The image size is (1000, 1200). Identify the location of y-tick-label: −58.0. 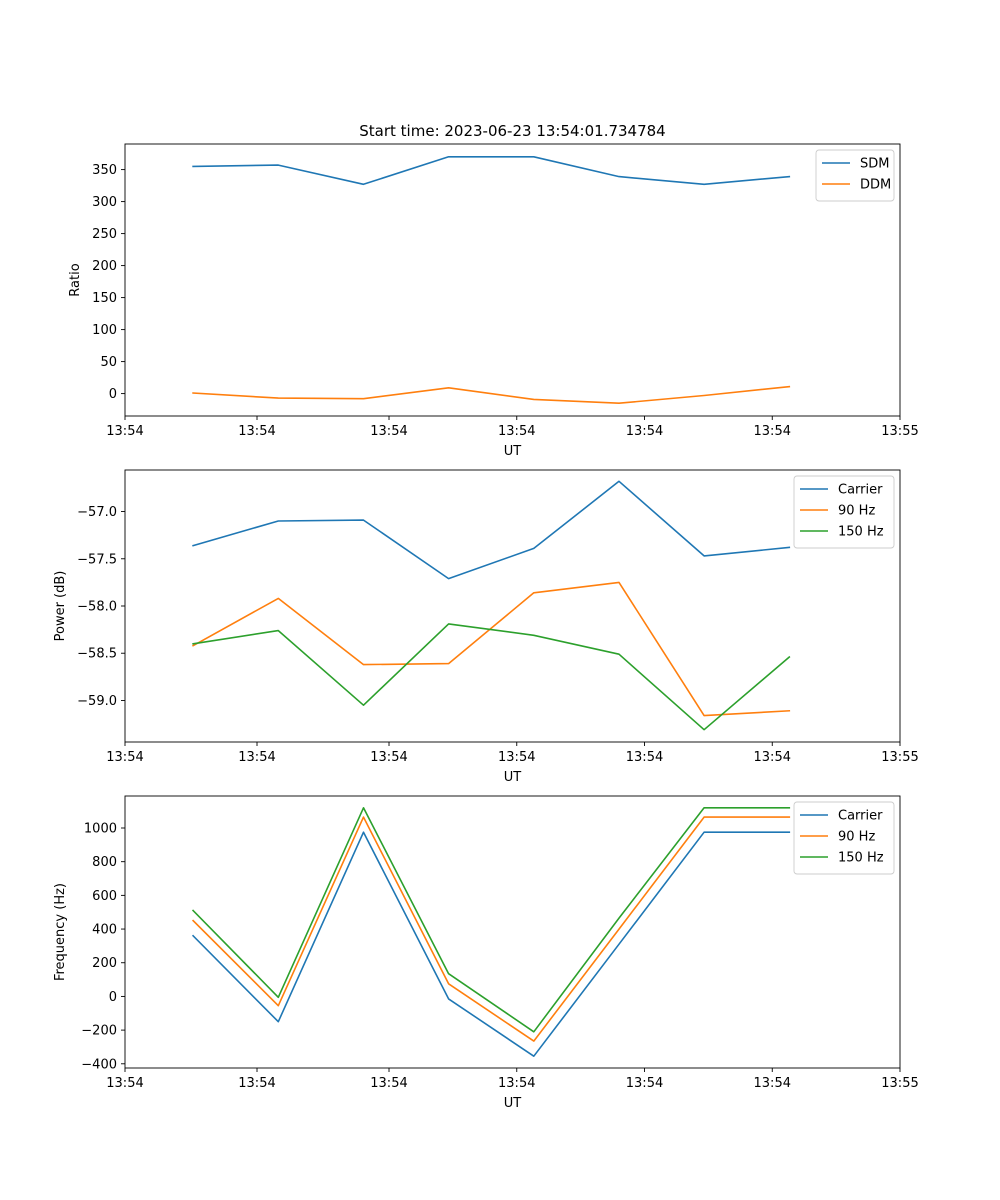
(97, 607).